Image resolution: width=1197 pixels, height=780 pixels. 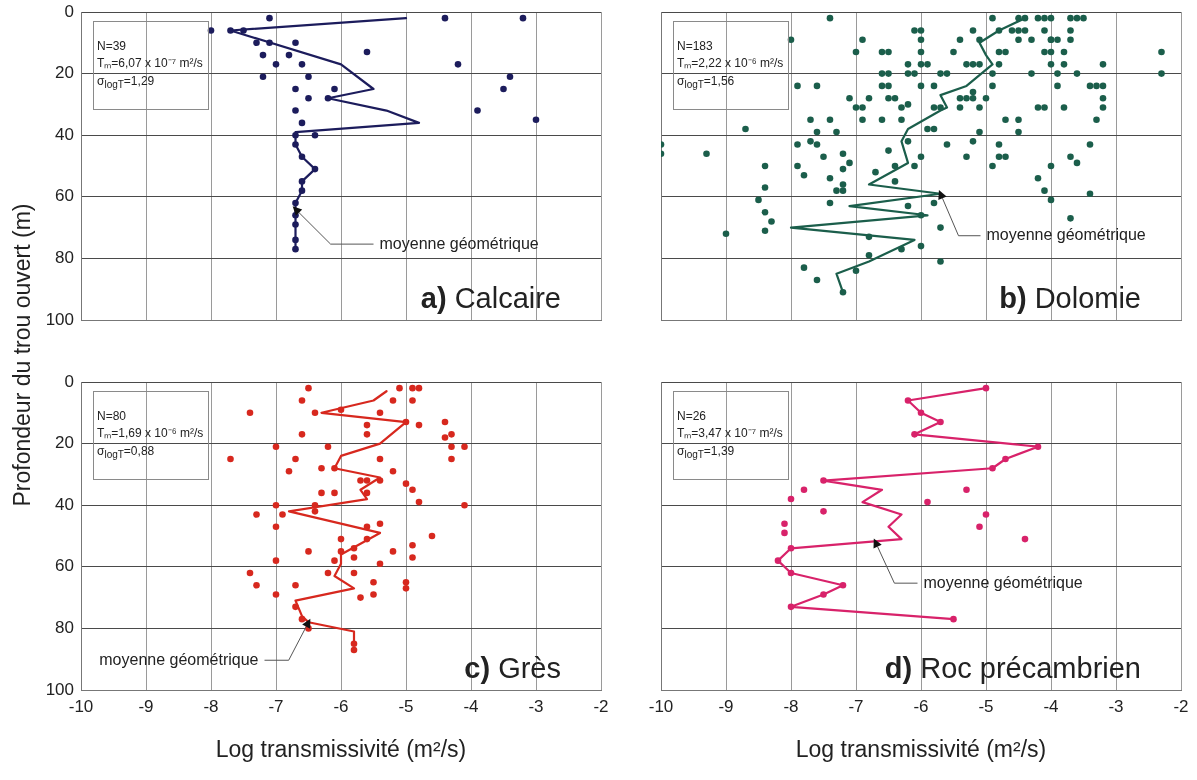 I want to click on y-axis-title: Profondeur du trou ouvert (m), so click(x=22, y=355).